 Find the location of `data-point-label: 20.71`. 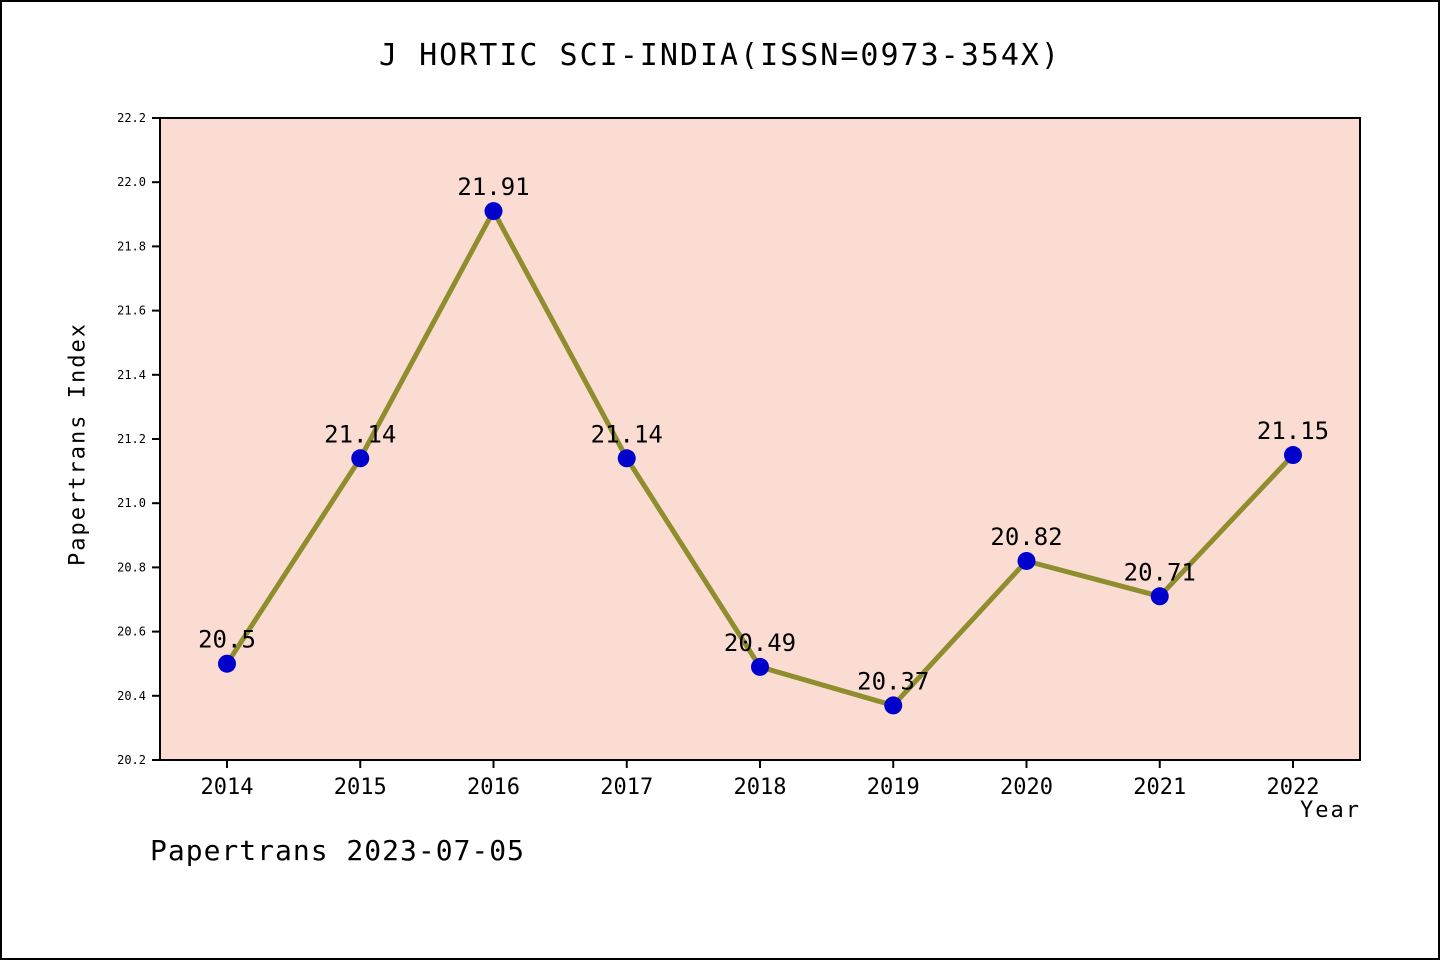

data-point-label: 20.71 is located at coordinates (1160, 572).